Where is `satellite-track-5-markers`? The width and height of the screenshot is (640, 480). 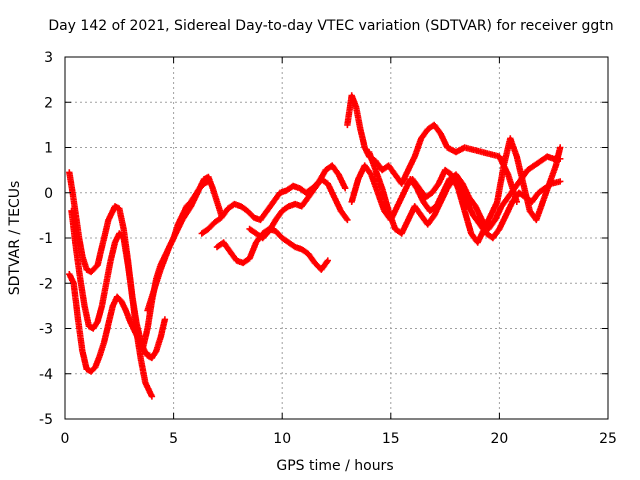
satellite-track-5-markers is located at coordinates (178, 246).